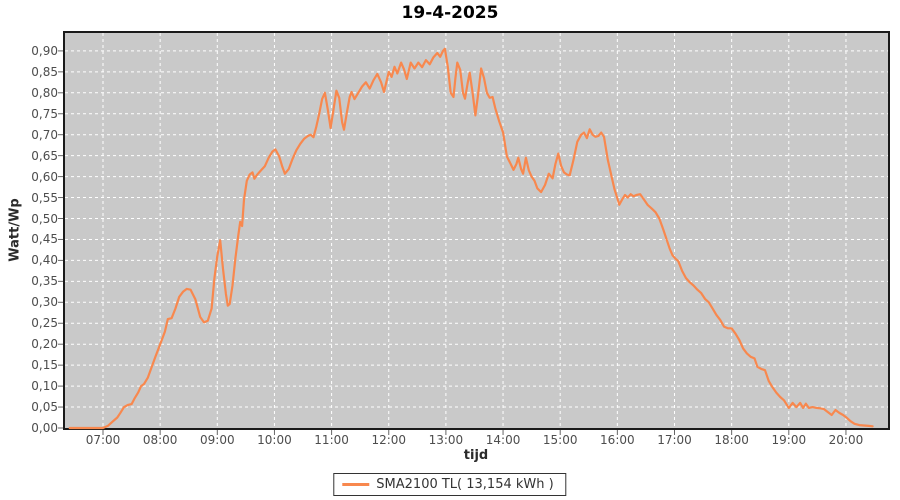 This screenshot has height=500, width=900. Describe the element at coordinates (331, 440) in the screenshot. I see `x-tick-label: 11:00` at that location.